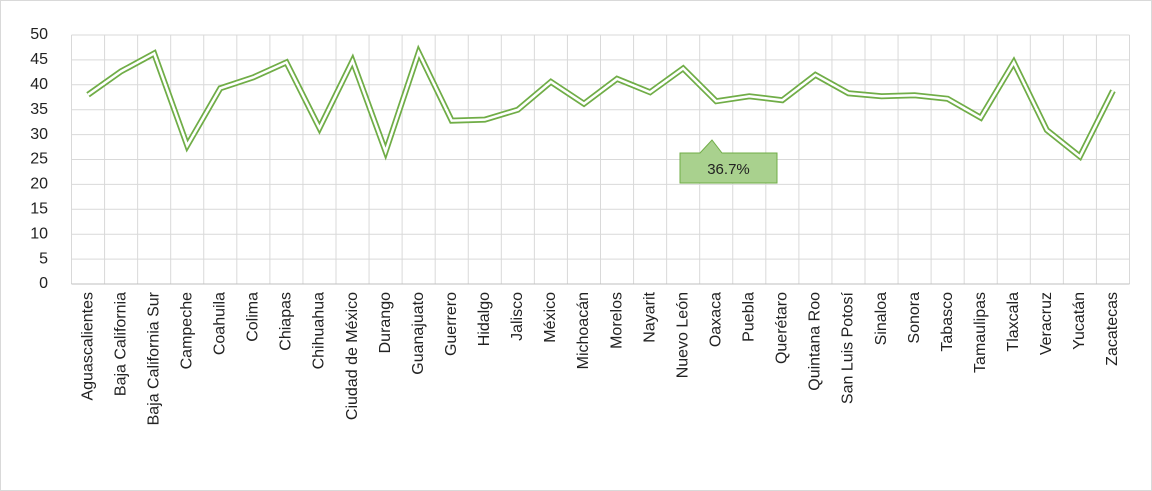 The image size is (1152, 491). I want to click on x-tick-label: Chihuahua, so click(319, 331).